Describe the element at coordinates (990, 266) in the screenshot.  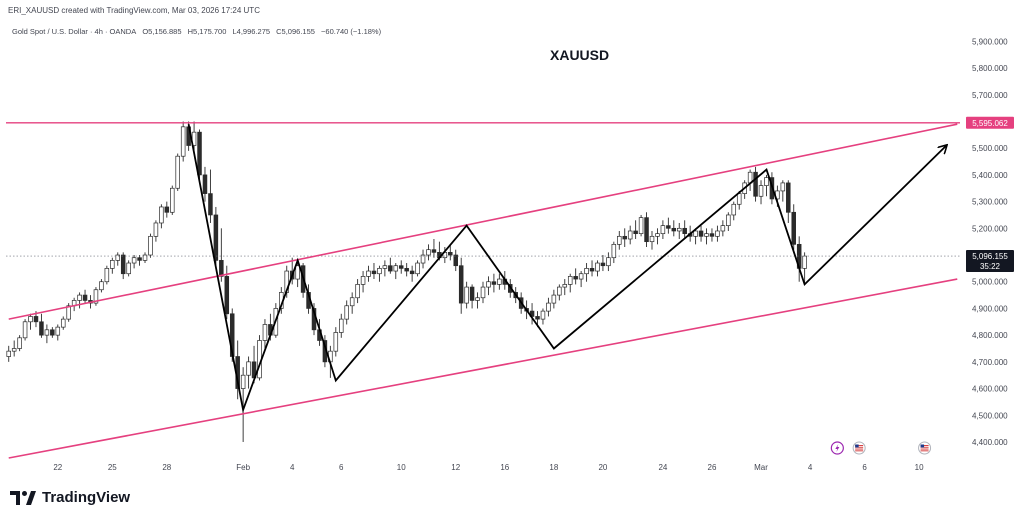
I see `bar-countdown-label: 35:22` at that location.